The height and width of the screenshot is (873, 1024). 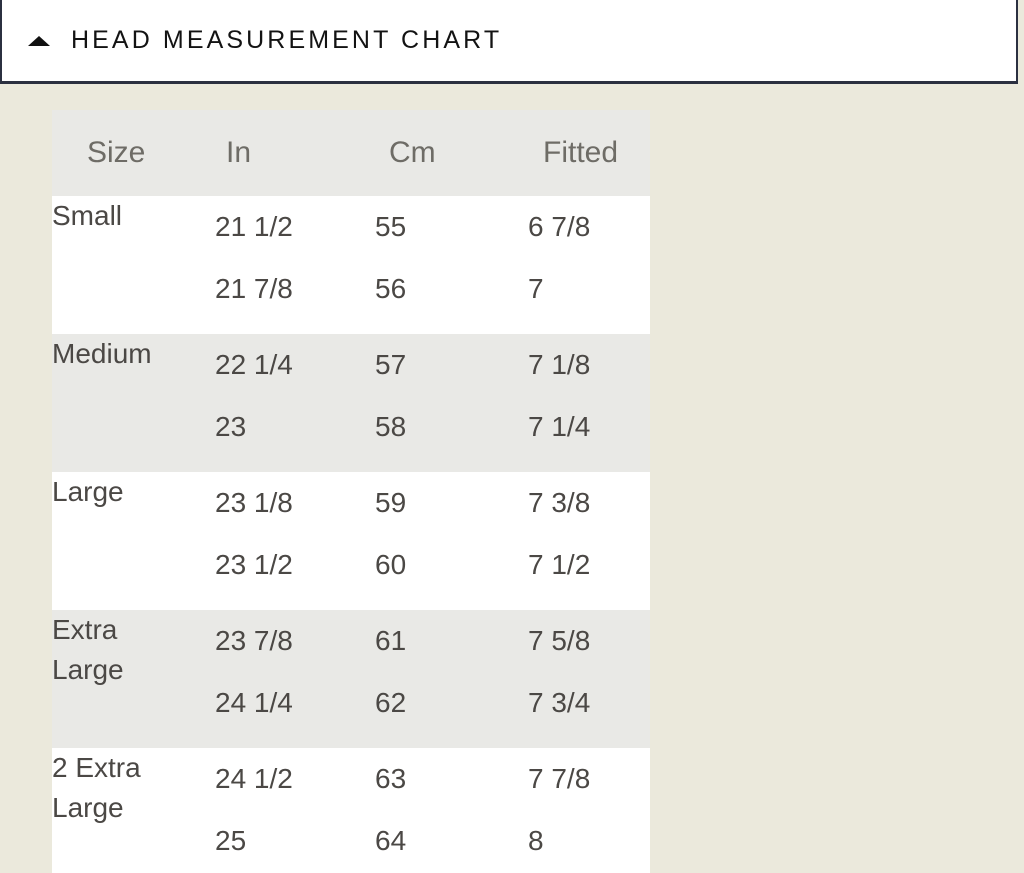 What do you see at coordinates (295, 810) in the screenshot?
I see `cell-in: 24 1/2 25` at bounding box center [295, 810].